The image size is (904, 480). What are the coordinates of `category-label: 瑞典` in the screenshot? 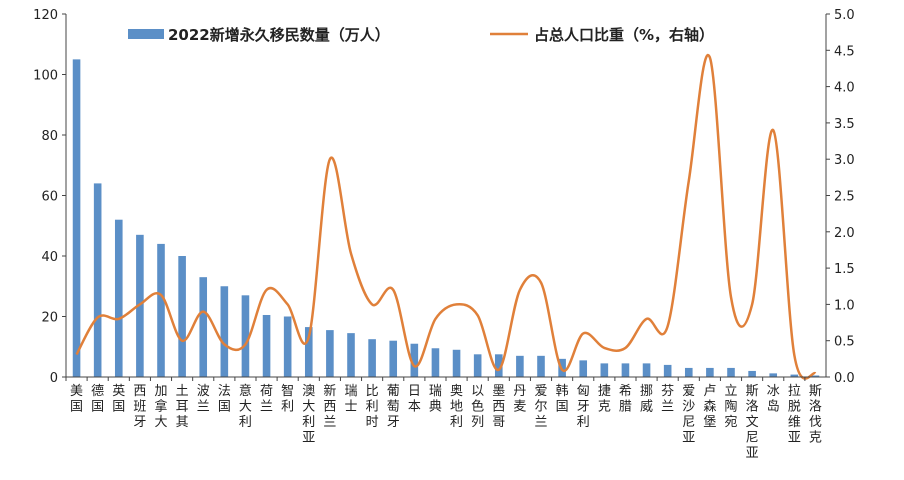 It's located at (435, 399).